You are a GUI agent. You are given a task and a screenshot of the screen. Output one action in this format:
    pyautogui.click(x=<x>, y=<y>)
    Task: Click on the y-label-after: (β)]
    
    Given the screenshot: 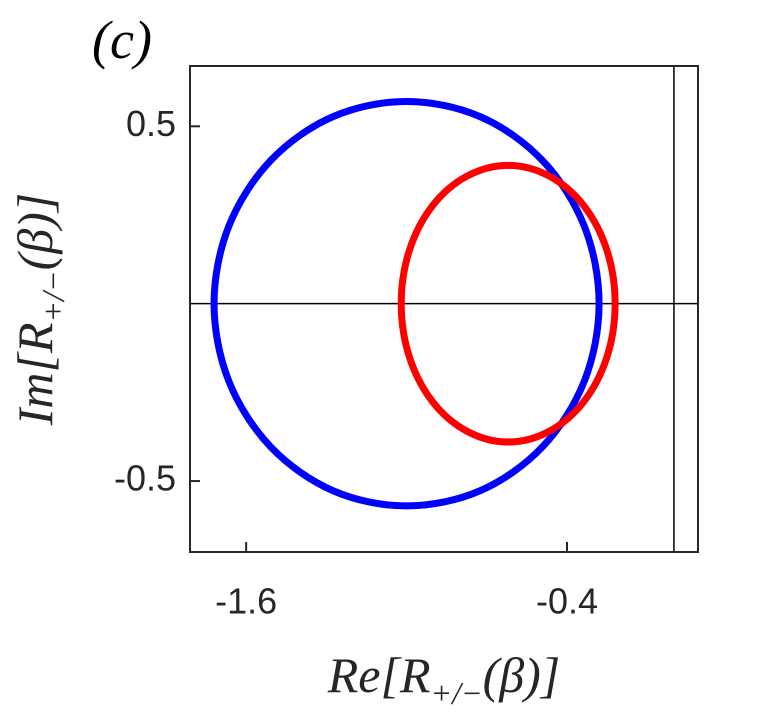 What is the action you would take?
    pyautogui.click(x=35, y=232)
    